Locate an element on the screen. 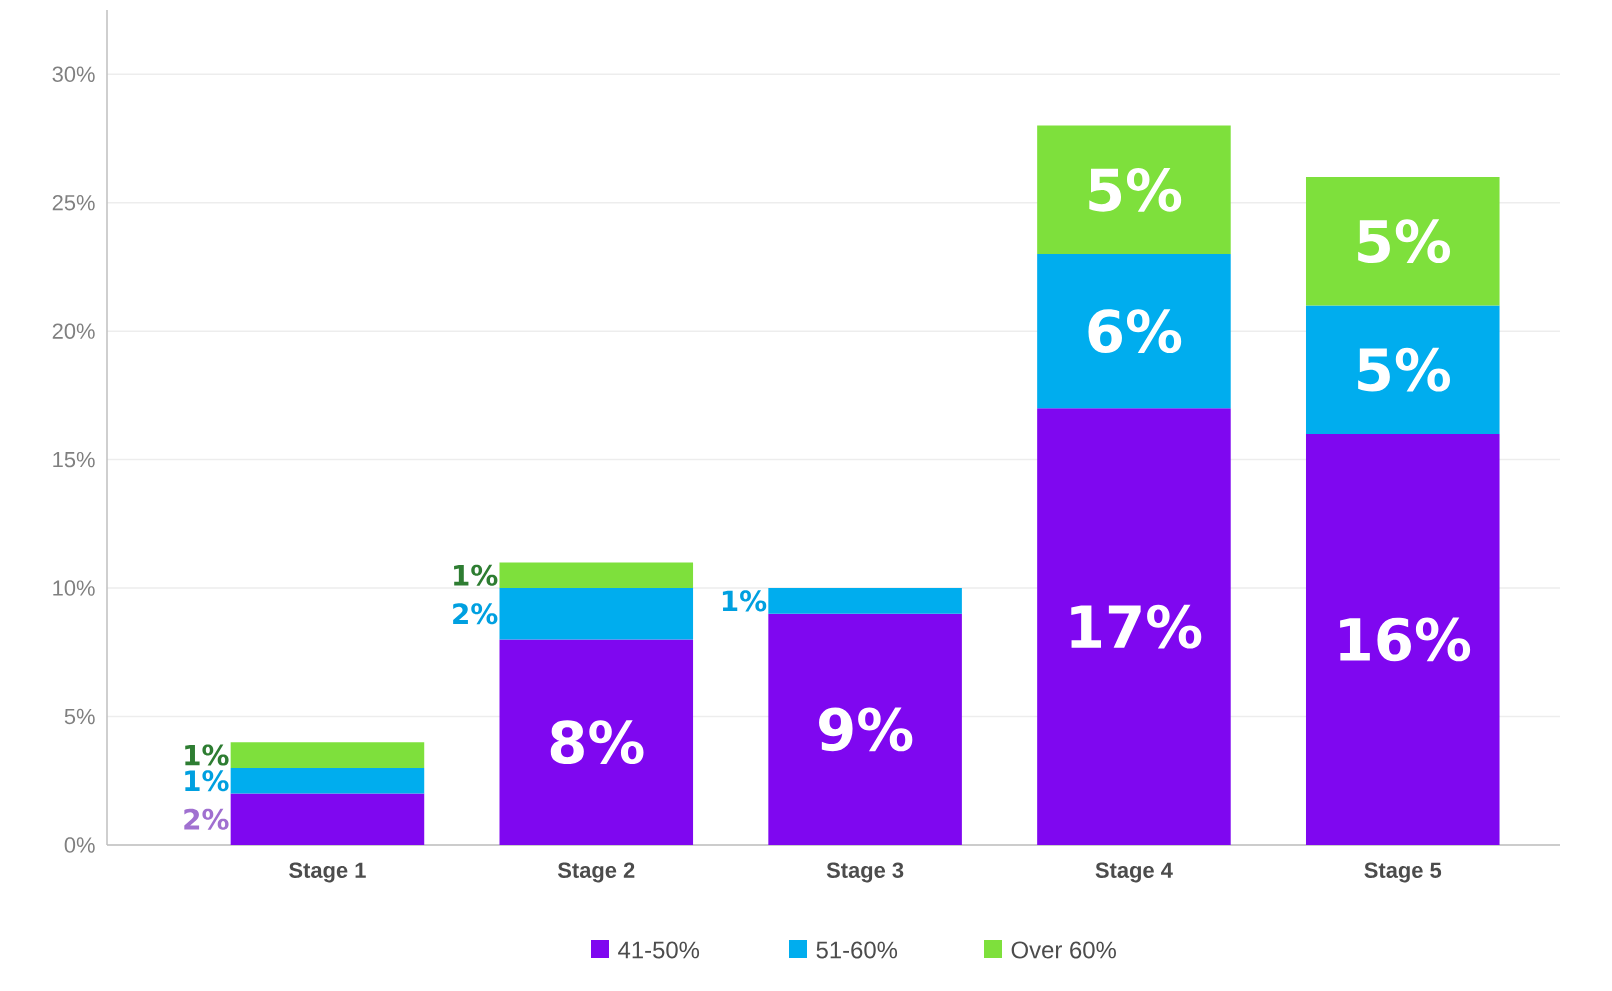  y-tick-label: 25% is located at coordinates (73, 202).